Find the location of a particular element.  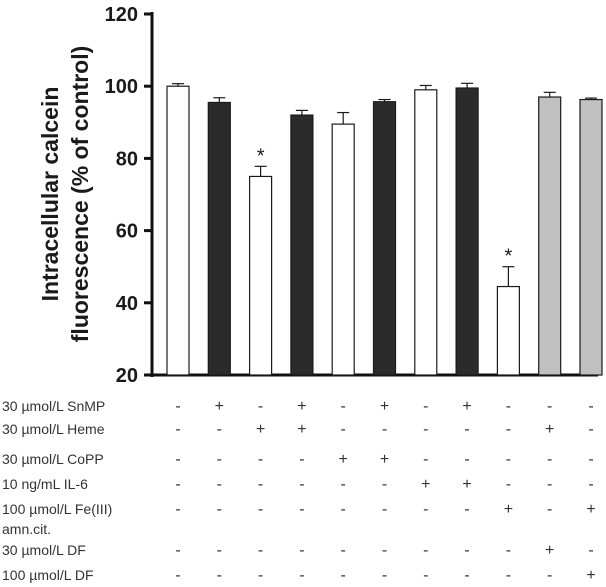

y-tick-label: 100 is located at coordinates (121, 87).